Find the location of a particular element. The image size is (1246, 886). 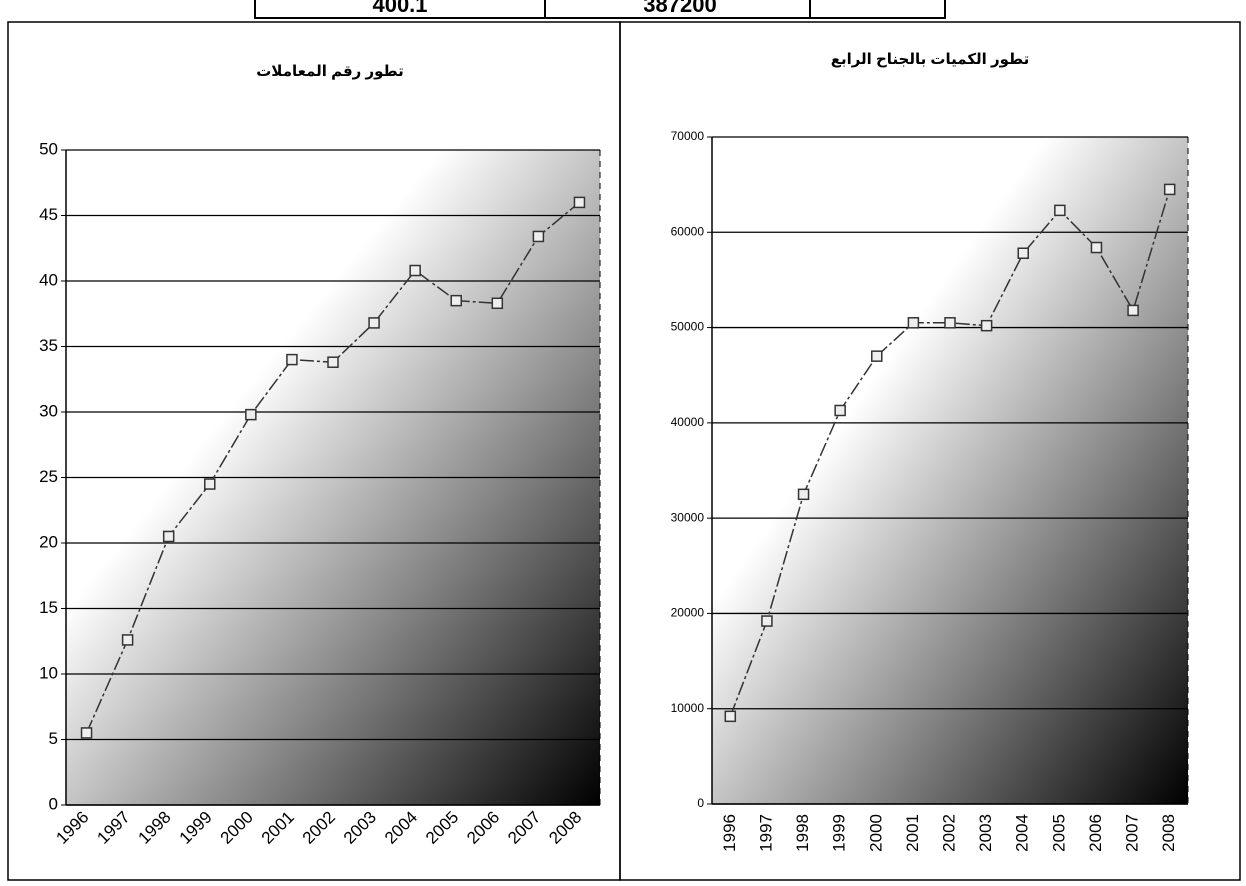

y-tick-label: 30000 is located at coordinates (688, 517).